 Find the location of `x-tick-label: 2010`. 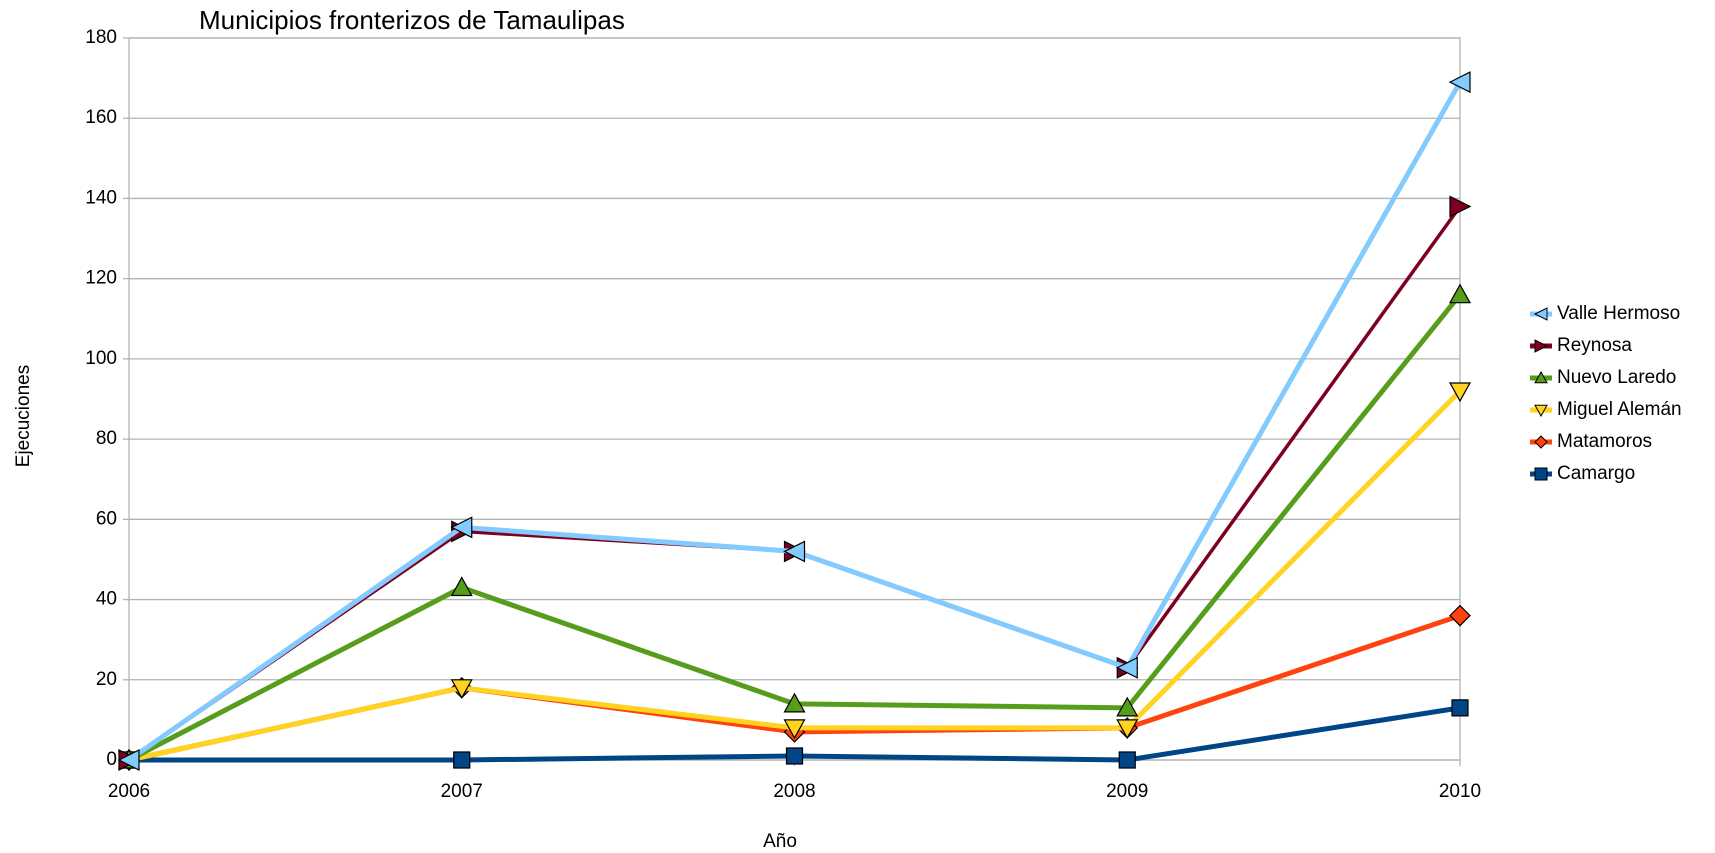

x-tick-label: 2010 is located at coordinates (1460, 791).